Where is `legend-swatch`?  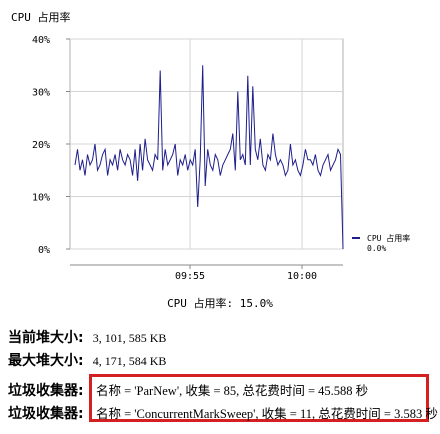 legend-swatch is located at coordinates (356, 238).